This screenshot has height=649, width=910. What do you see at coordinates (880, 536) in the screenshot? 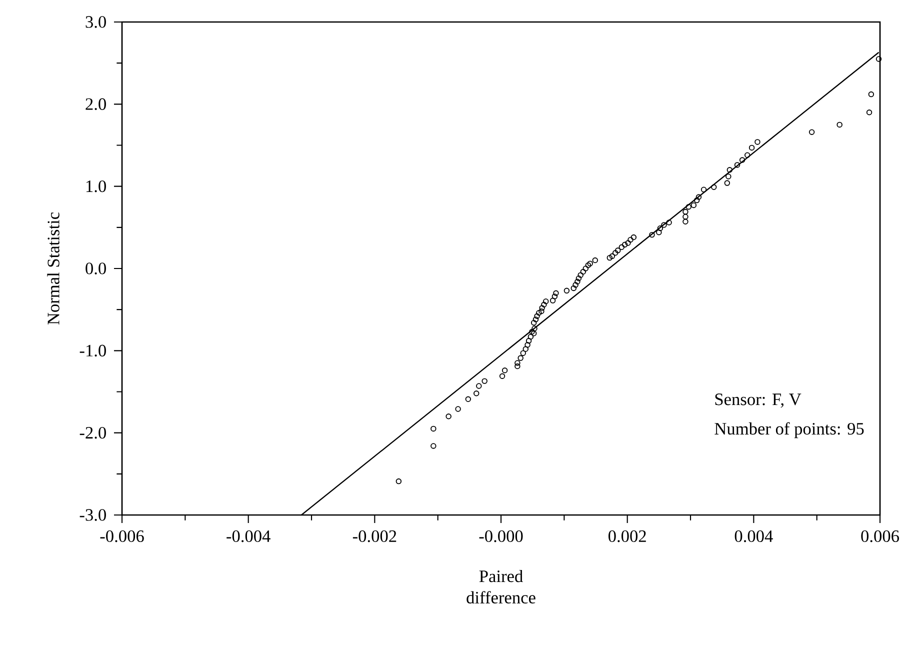
I see `x-tick-label: 0.006` at bounding box center [880, 536].